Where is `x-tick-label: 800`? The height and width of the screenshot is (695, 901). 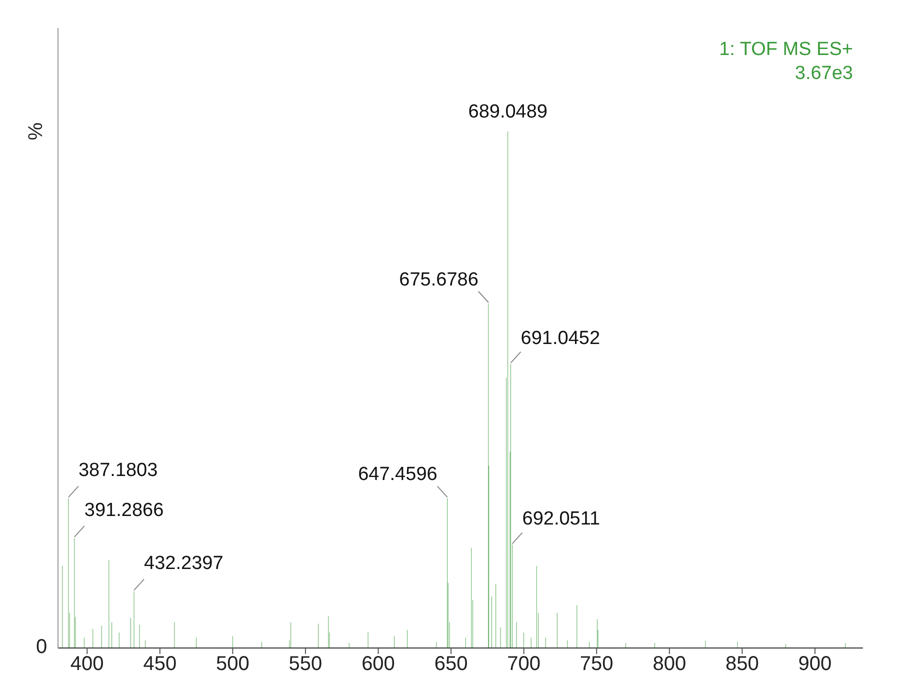
x-tick-label: 800 is located at coordinates (669, 664).